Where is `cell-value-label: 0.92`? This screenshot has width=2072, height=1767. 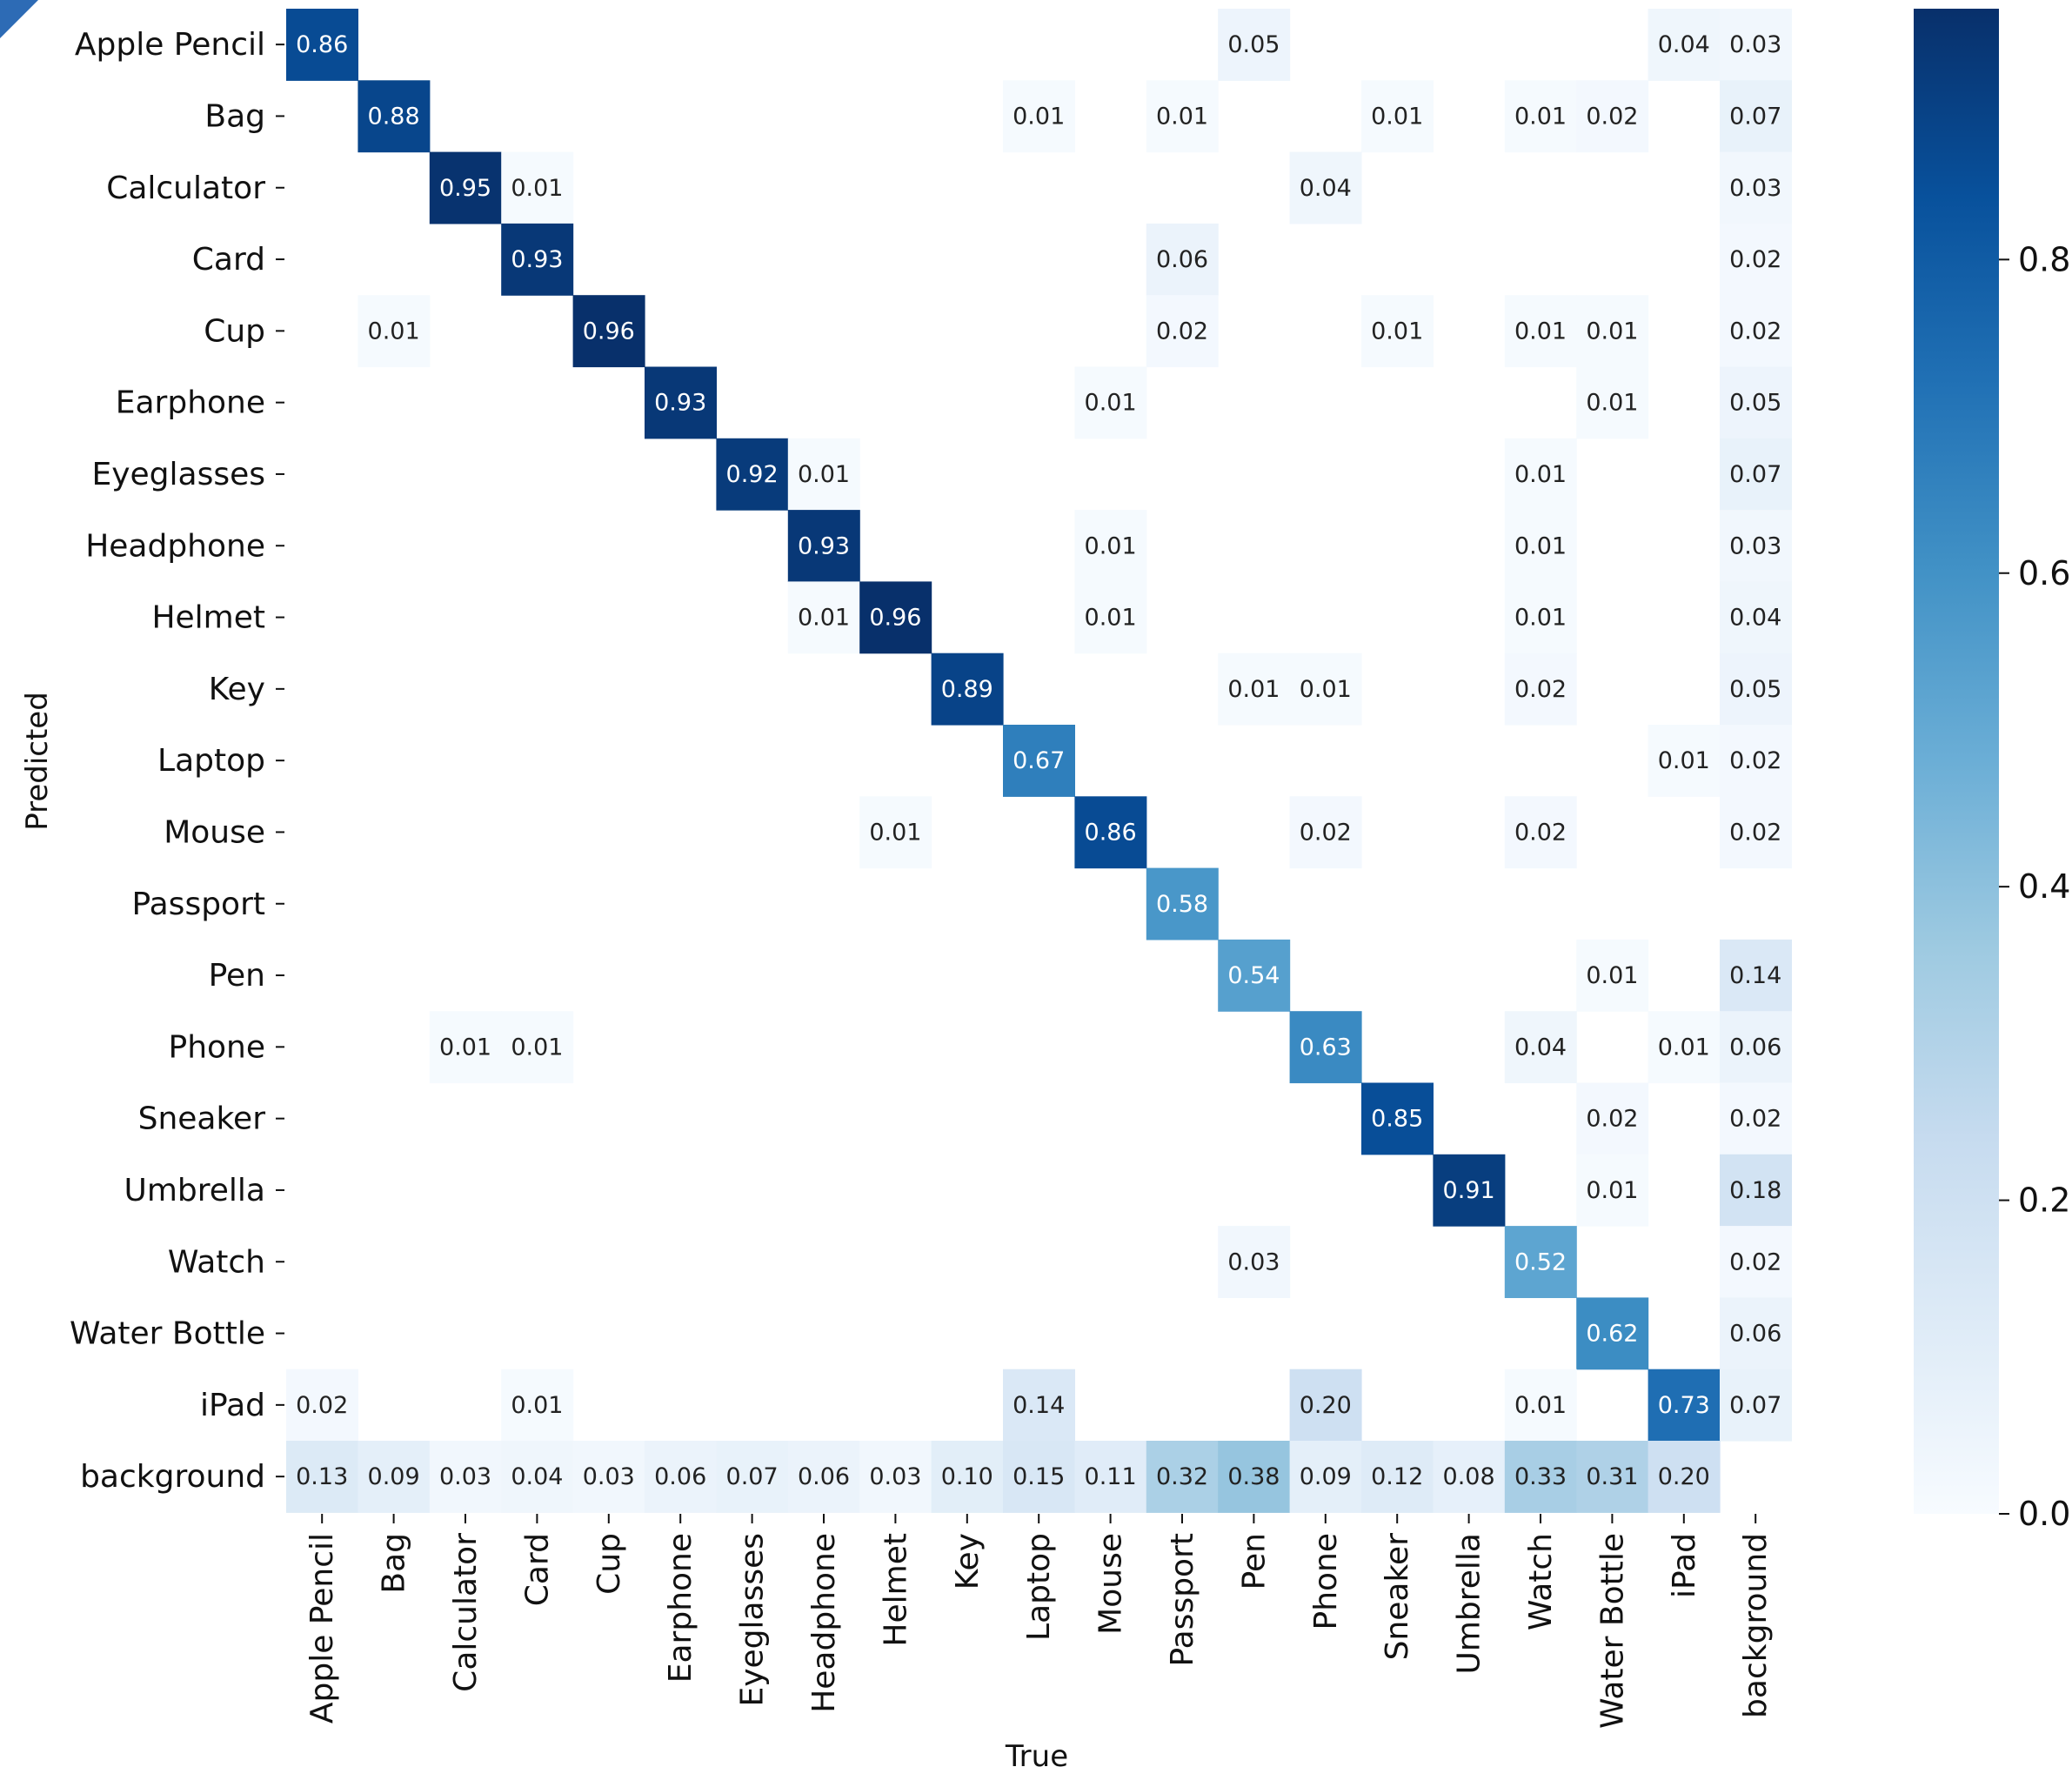
cell-value-label: 0.92 is located at coordinates (752, 474).